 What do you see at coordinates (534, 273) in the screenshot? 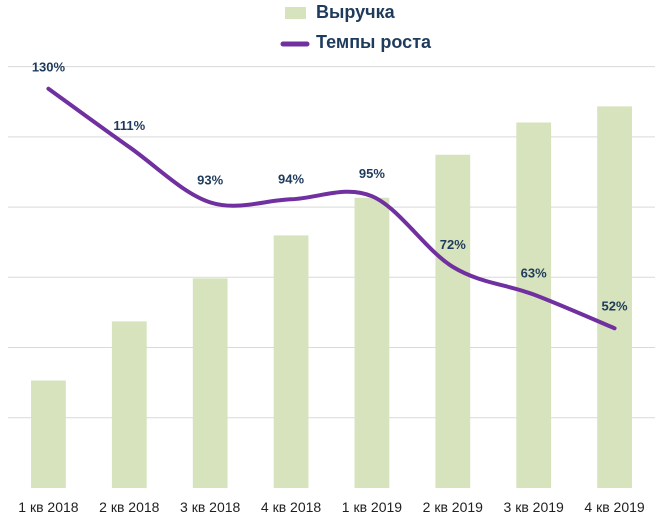
I see `data-label-7: 63%` at bounding box center [534, 273].